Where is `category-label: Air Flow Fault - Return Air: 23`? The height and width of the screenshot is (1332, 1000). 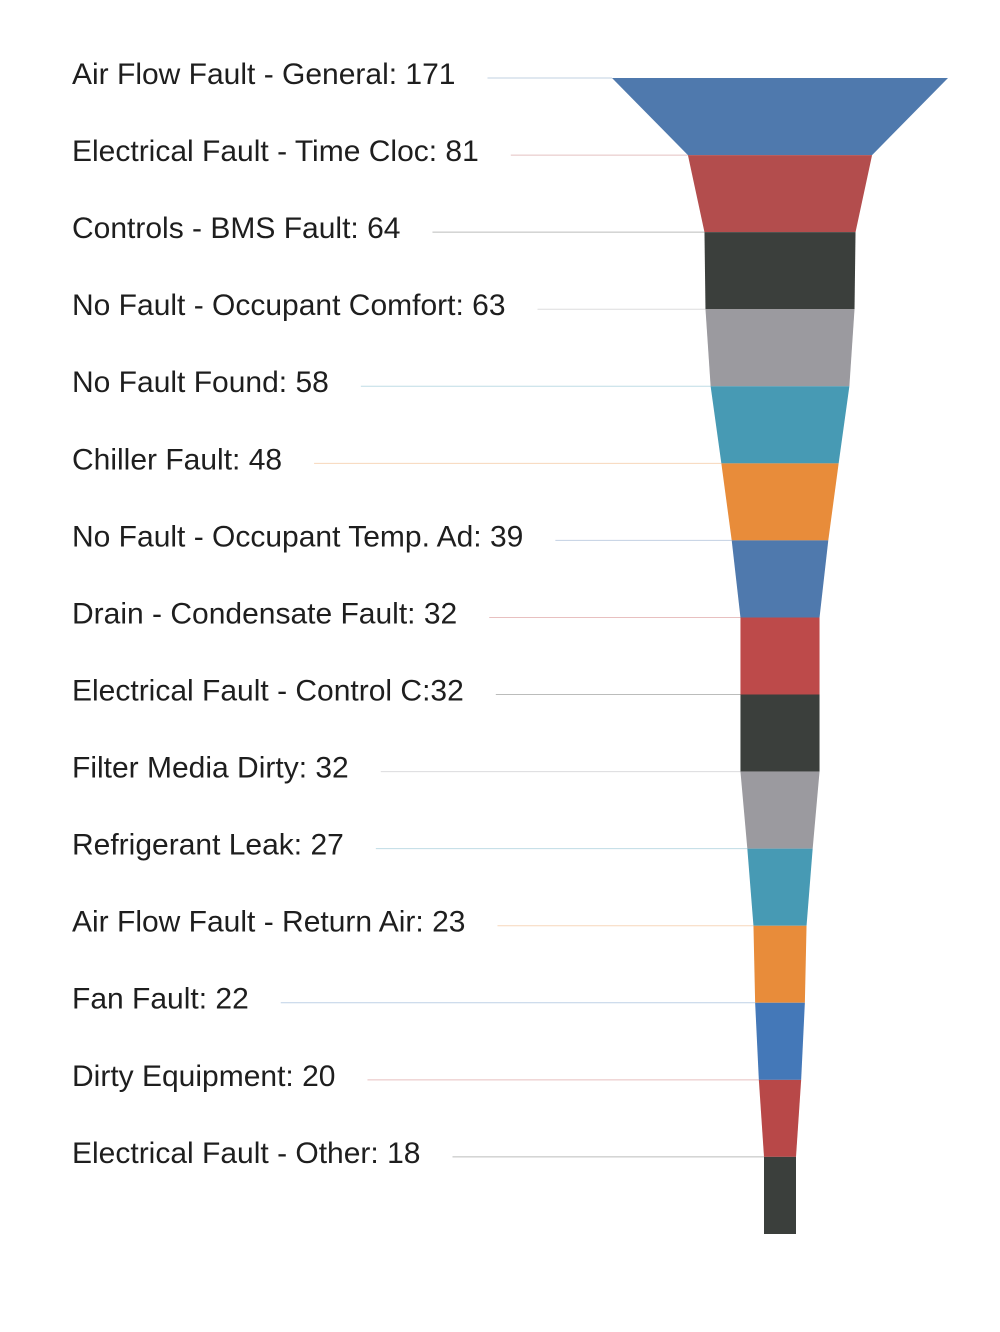 category-label: Air Flow Fault - Return Air: 23 is located at coordinates (268, 922).